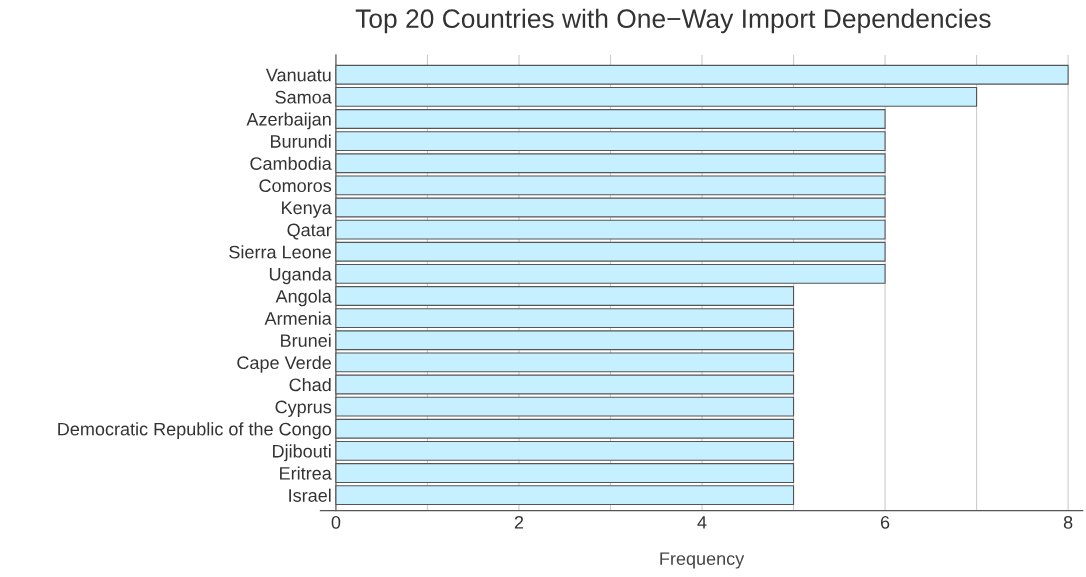 This screenshot has width=1086, height=577. What do you see at coordinates (307, 209) in the screenshot?
I see `y-tick-label: Kenya` at bounding box center [307, 209].